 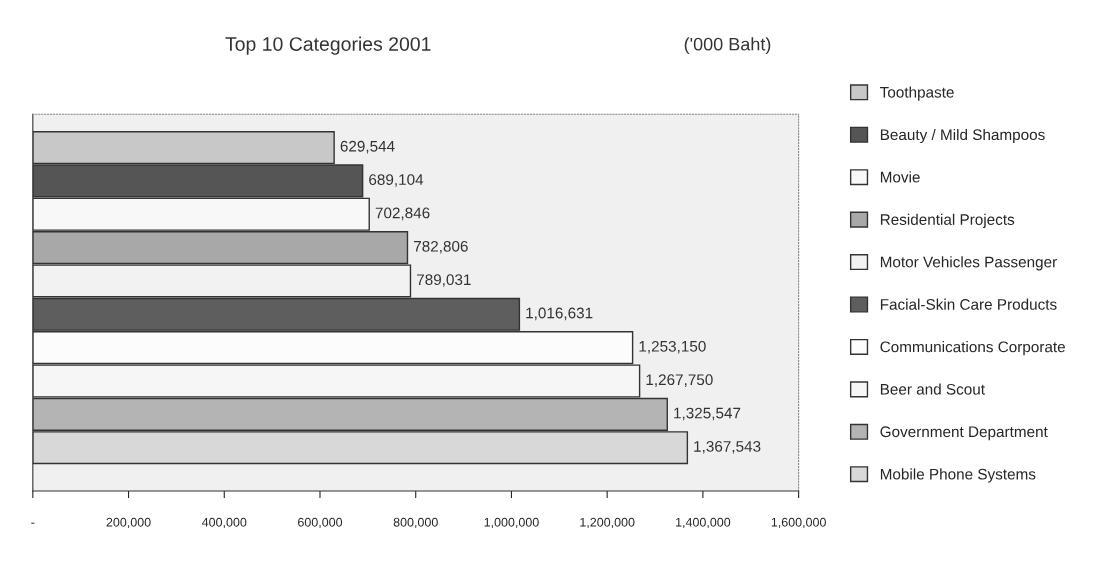 I want to click on x-tick-label: 1,600,000, so click(x=798, y=523).